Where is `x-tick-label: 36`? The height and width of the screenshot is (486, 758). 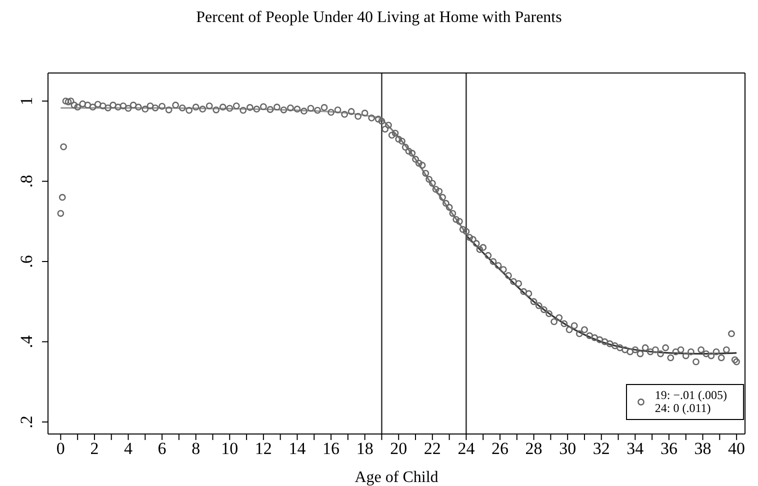 x-tick-label: 36 is located at coordinates (669, 448).